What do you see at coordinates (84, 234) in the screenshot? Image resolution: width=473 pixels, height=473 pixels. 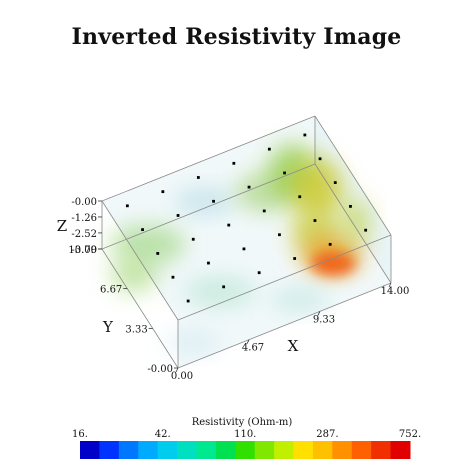 I see `z-tick-label: -2.52` at bounding box center [84, 234].